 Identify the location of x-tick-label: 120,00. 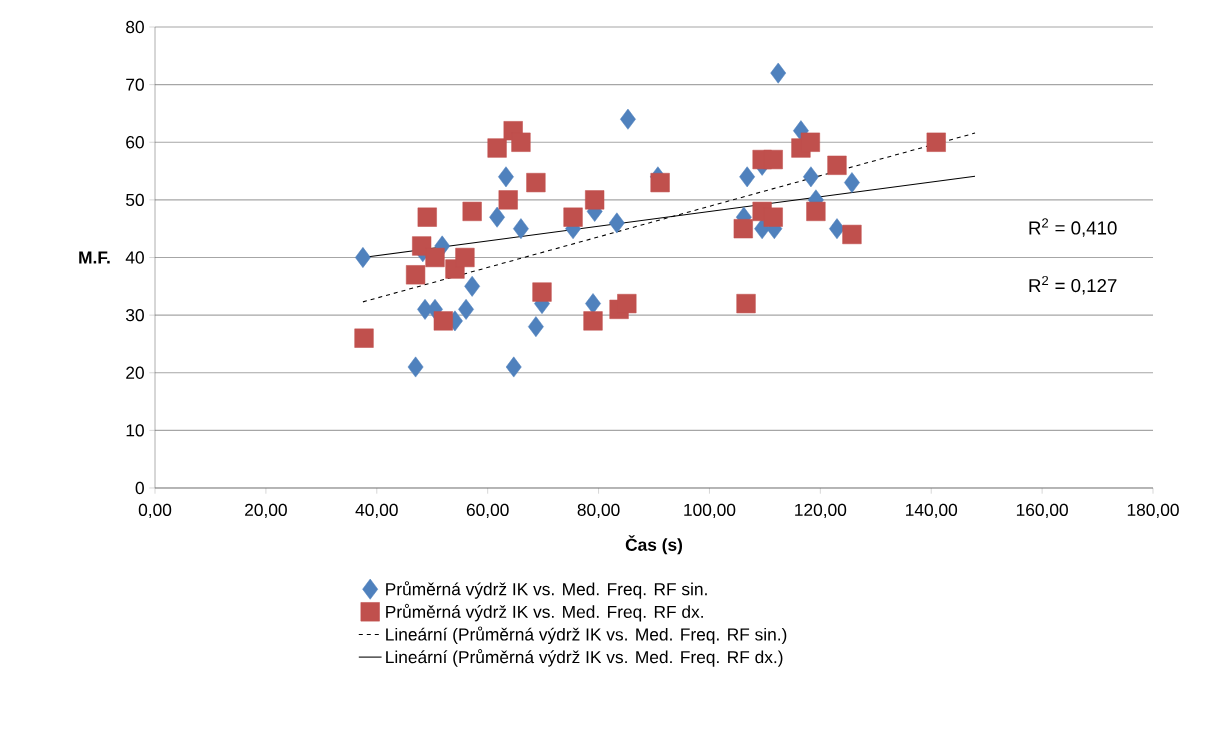
(821, 511).